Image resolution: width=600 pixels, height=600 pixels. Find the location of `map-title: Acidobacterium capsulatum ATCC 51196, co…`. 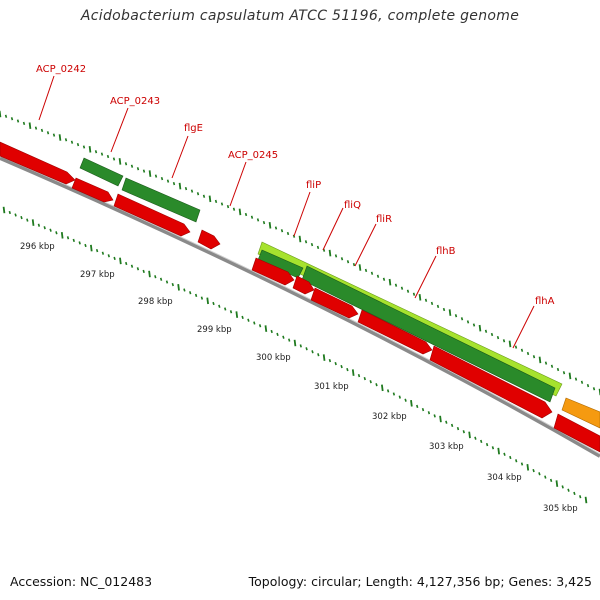

map-title: Acidobacterium capsulatum ATCC 51196, co… is located at coordinates (300, 16).